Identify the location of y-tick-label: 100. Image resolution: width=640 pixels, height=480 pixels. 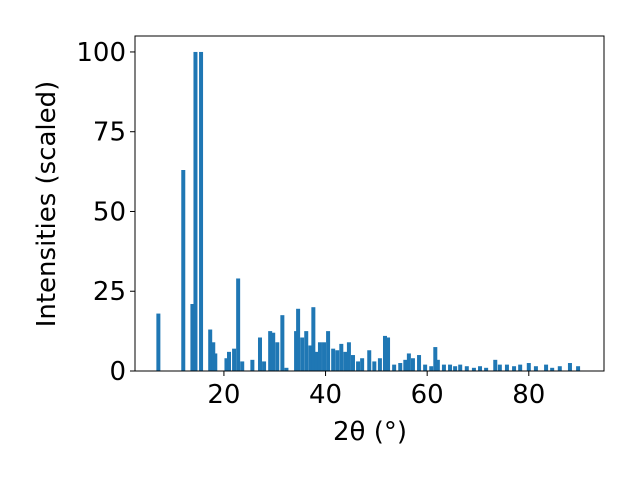
(101, 53).